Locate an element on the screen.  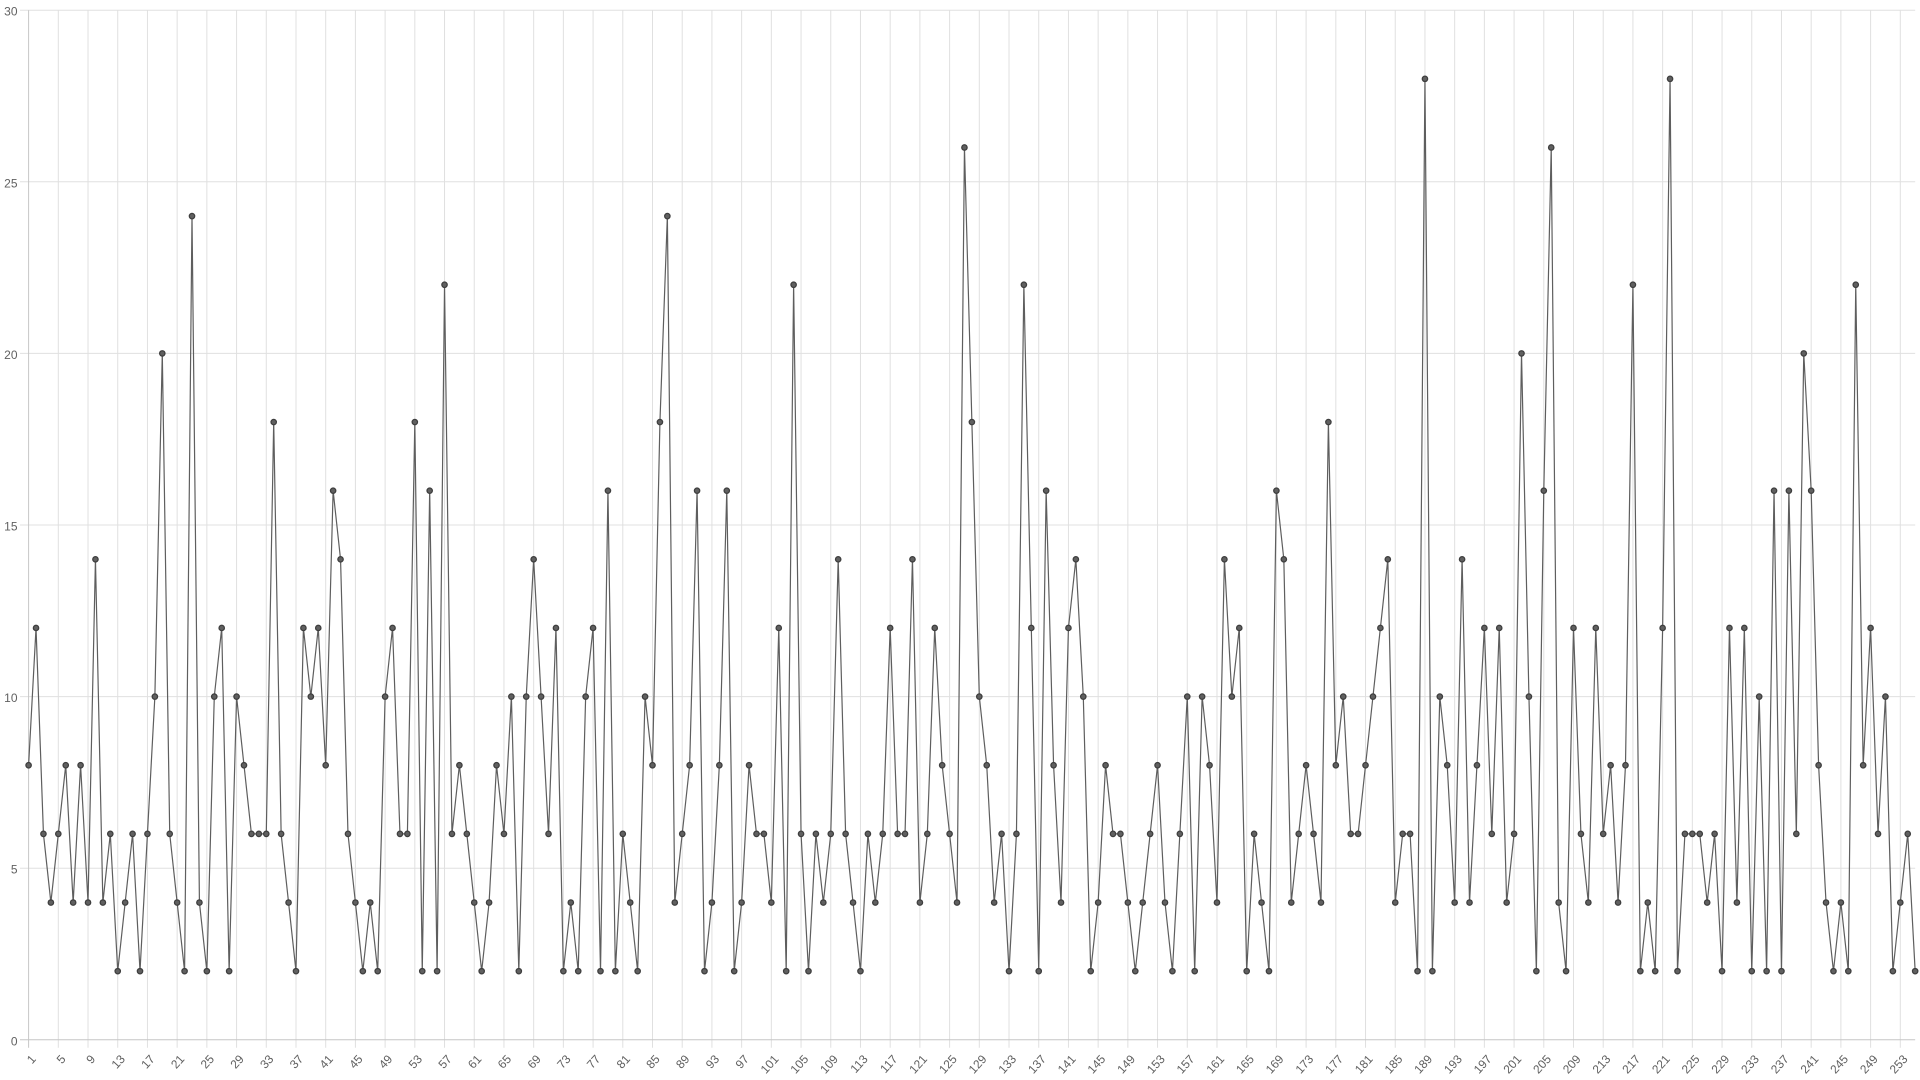
svg-text: 25 is located at coordinates (11, 183).